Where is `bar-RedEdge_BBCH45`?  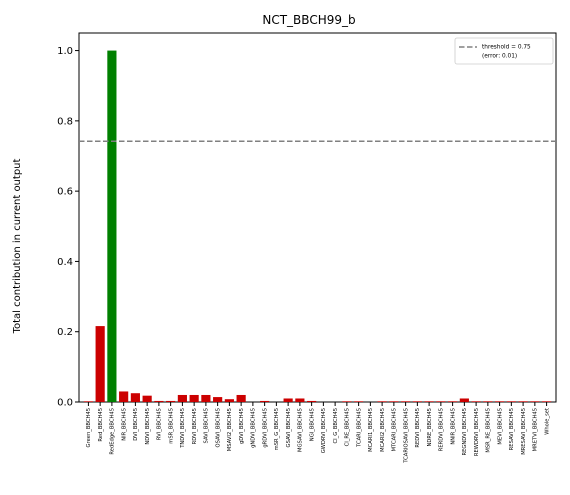 bar-RedEdge_BBCH45 is located at coordinates (112, 226).